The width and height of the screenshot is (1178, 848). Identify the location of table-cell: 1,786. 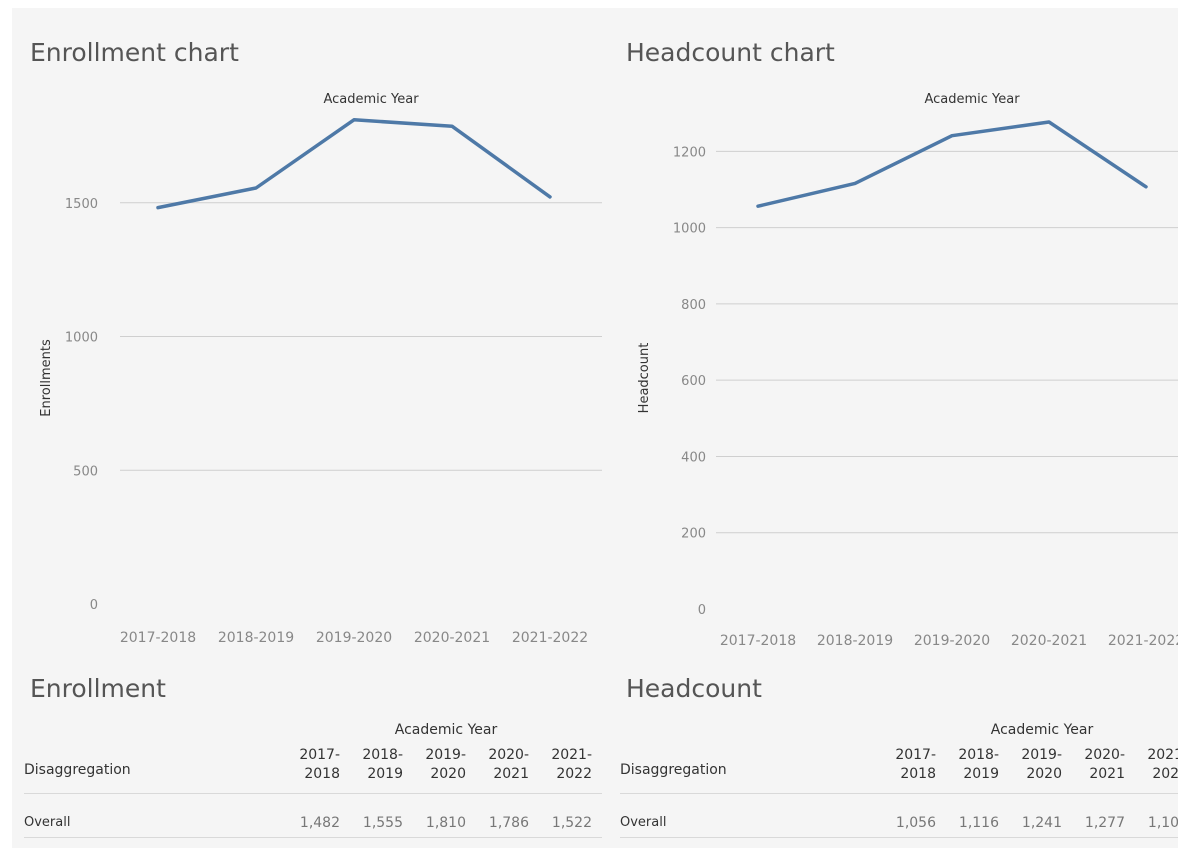
(508, 823).